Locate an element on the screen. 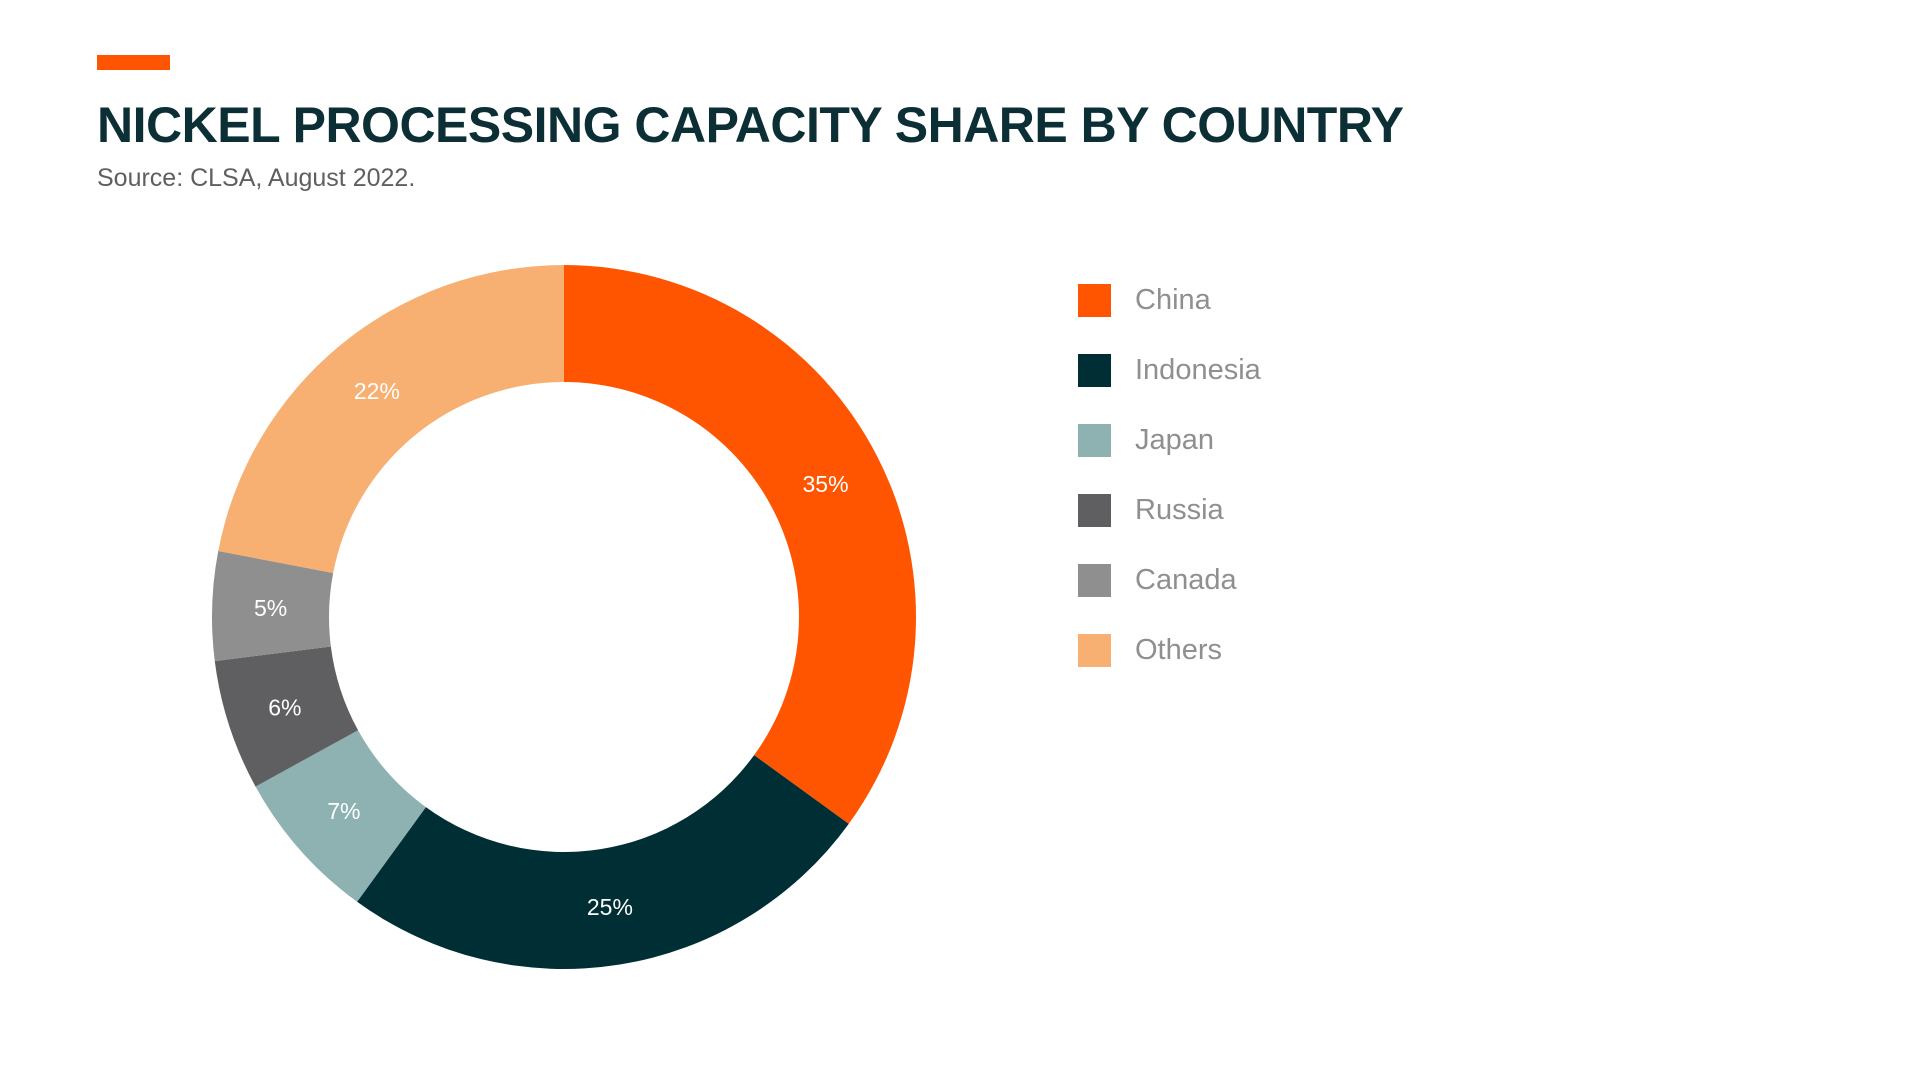 This screenshot has height=1080, width=1920. legend-label-japan: Japan is located at coordinates (1175, 439).